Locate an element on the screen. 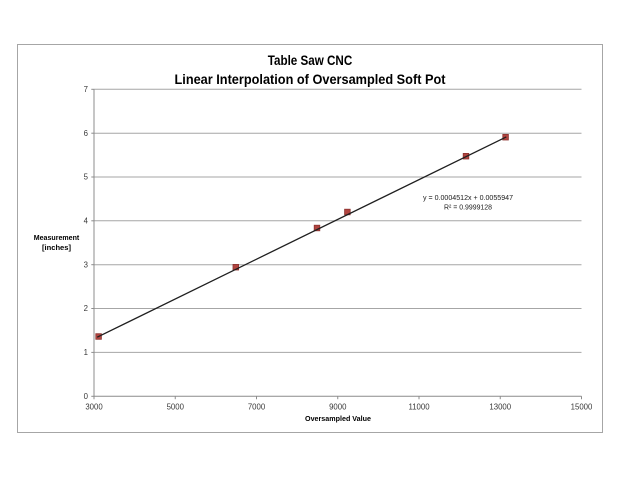 The height and width of the screenshot is (479, 620). svg-text: 2 is located at coordinates (86, 308).